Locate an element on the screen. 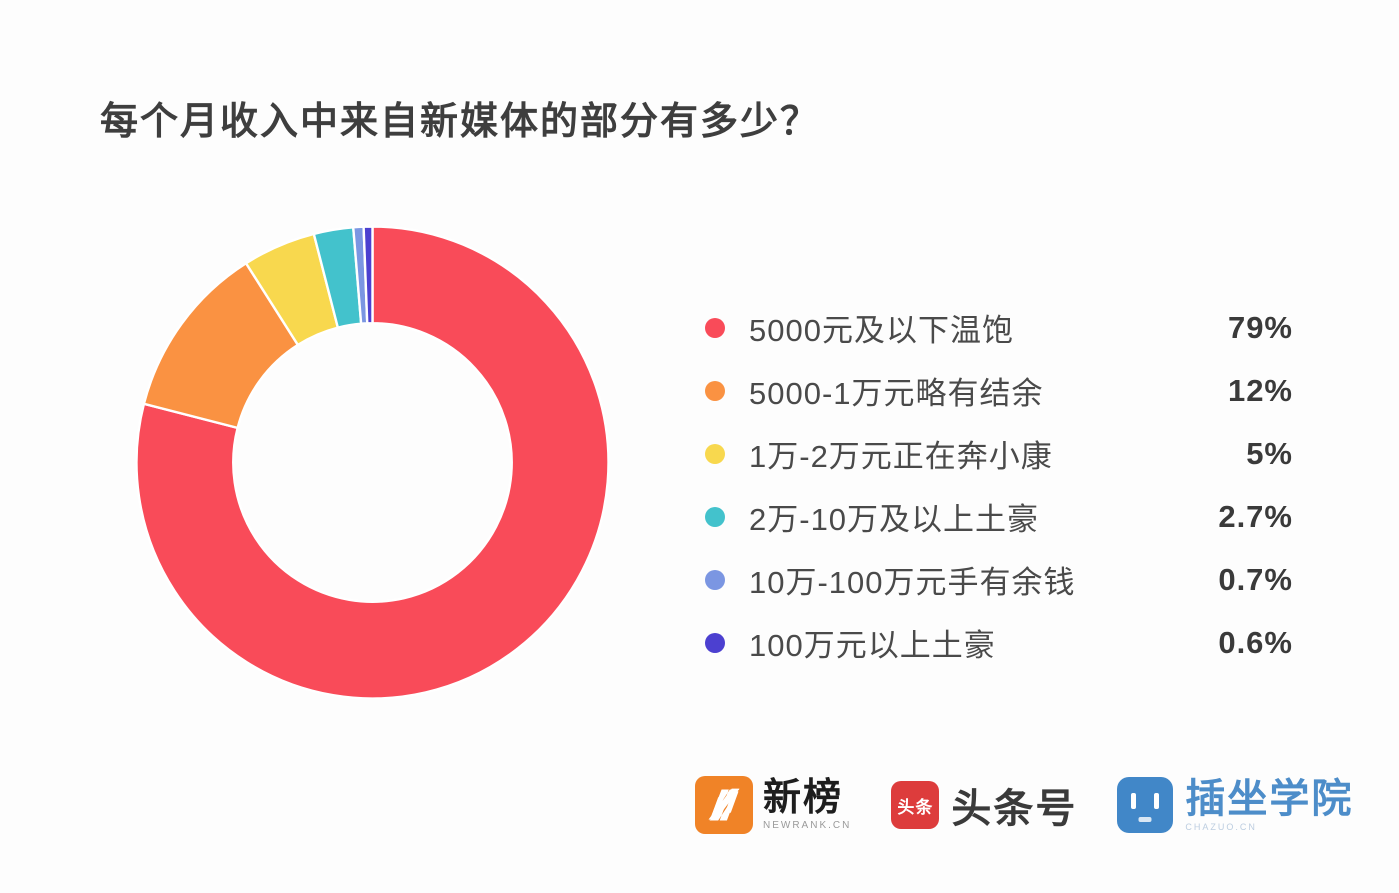  legend-percent: 0.6% is located at coordinates (1255, 642).